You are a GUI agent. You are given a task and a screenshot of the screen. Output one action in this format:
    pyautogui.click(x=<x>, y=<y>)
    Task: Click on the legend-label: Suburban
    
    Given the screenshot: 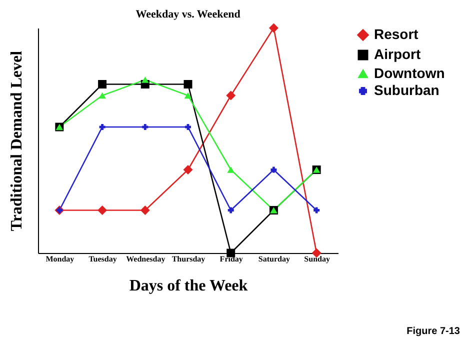 What is the action you would take?
    pyautogui.click(x=407, y=90)
    